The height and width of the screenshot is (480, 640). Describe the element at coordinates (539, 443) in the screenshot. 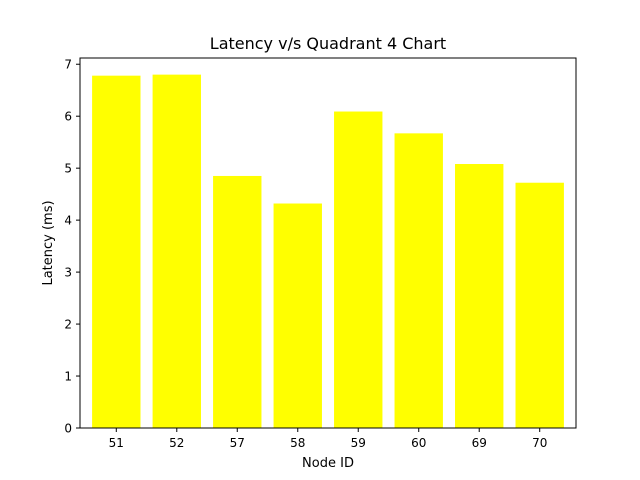

I see `x-tick-label-70: 70` at that location.